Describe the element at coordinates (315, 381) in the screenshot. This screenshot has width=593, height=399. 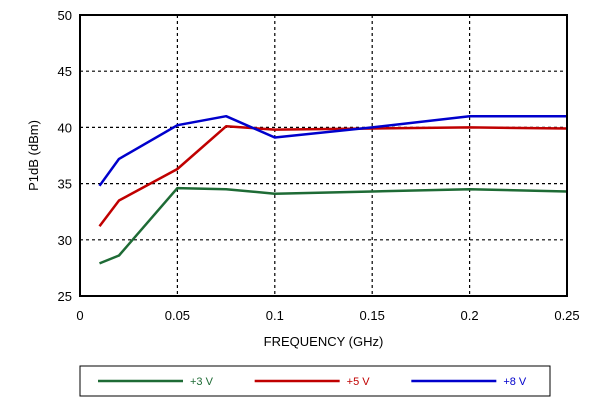
I see `legend: +3 V +5 V +8 V` at that location.